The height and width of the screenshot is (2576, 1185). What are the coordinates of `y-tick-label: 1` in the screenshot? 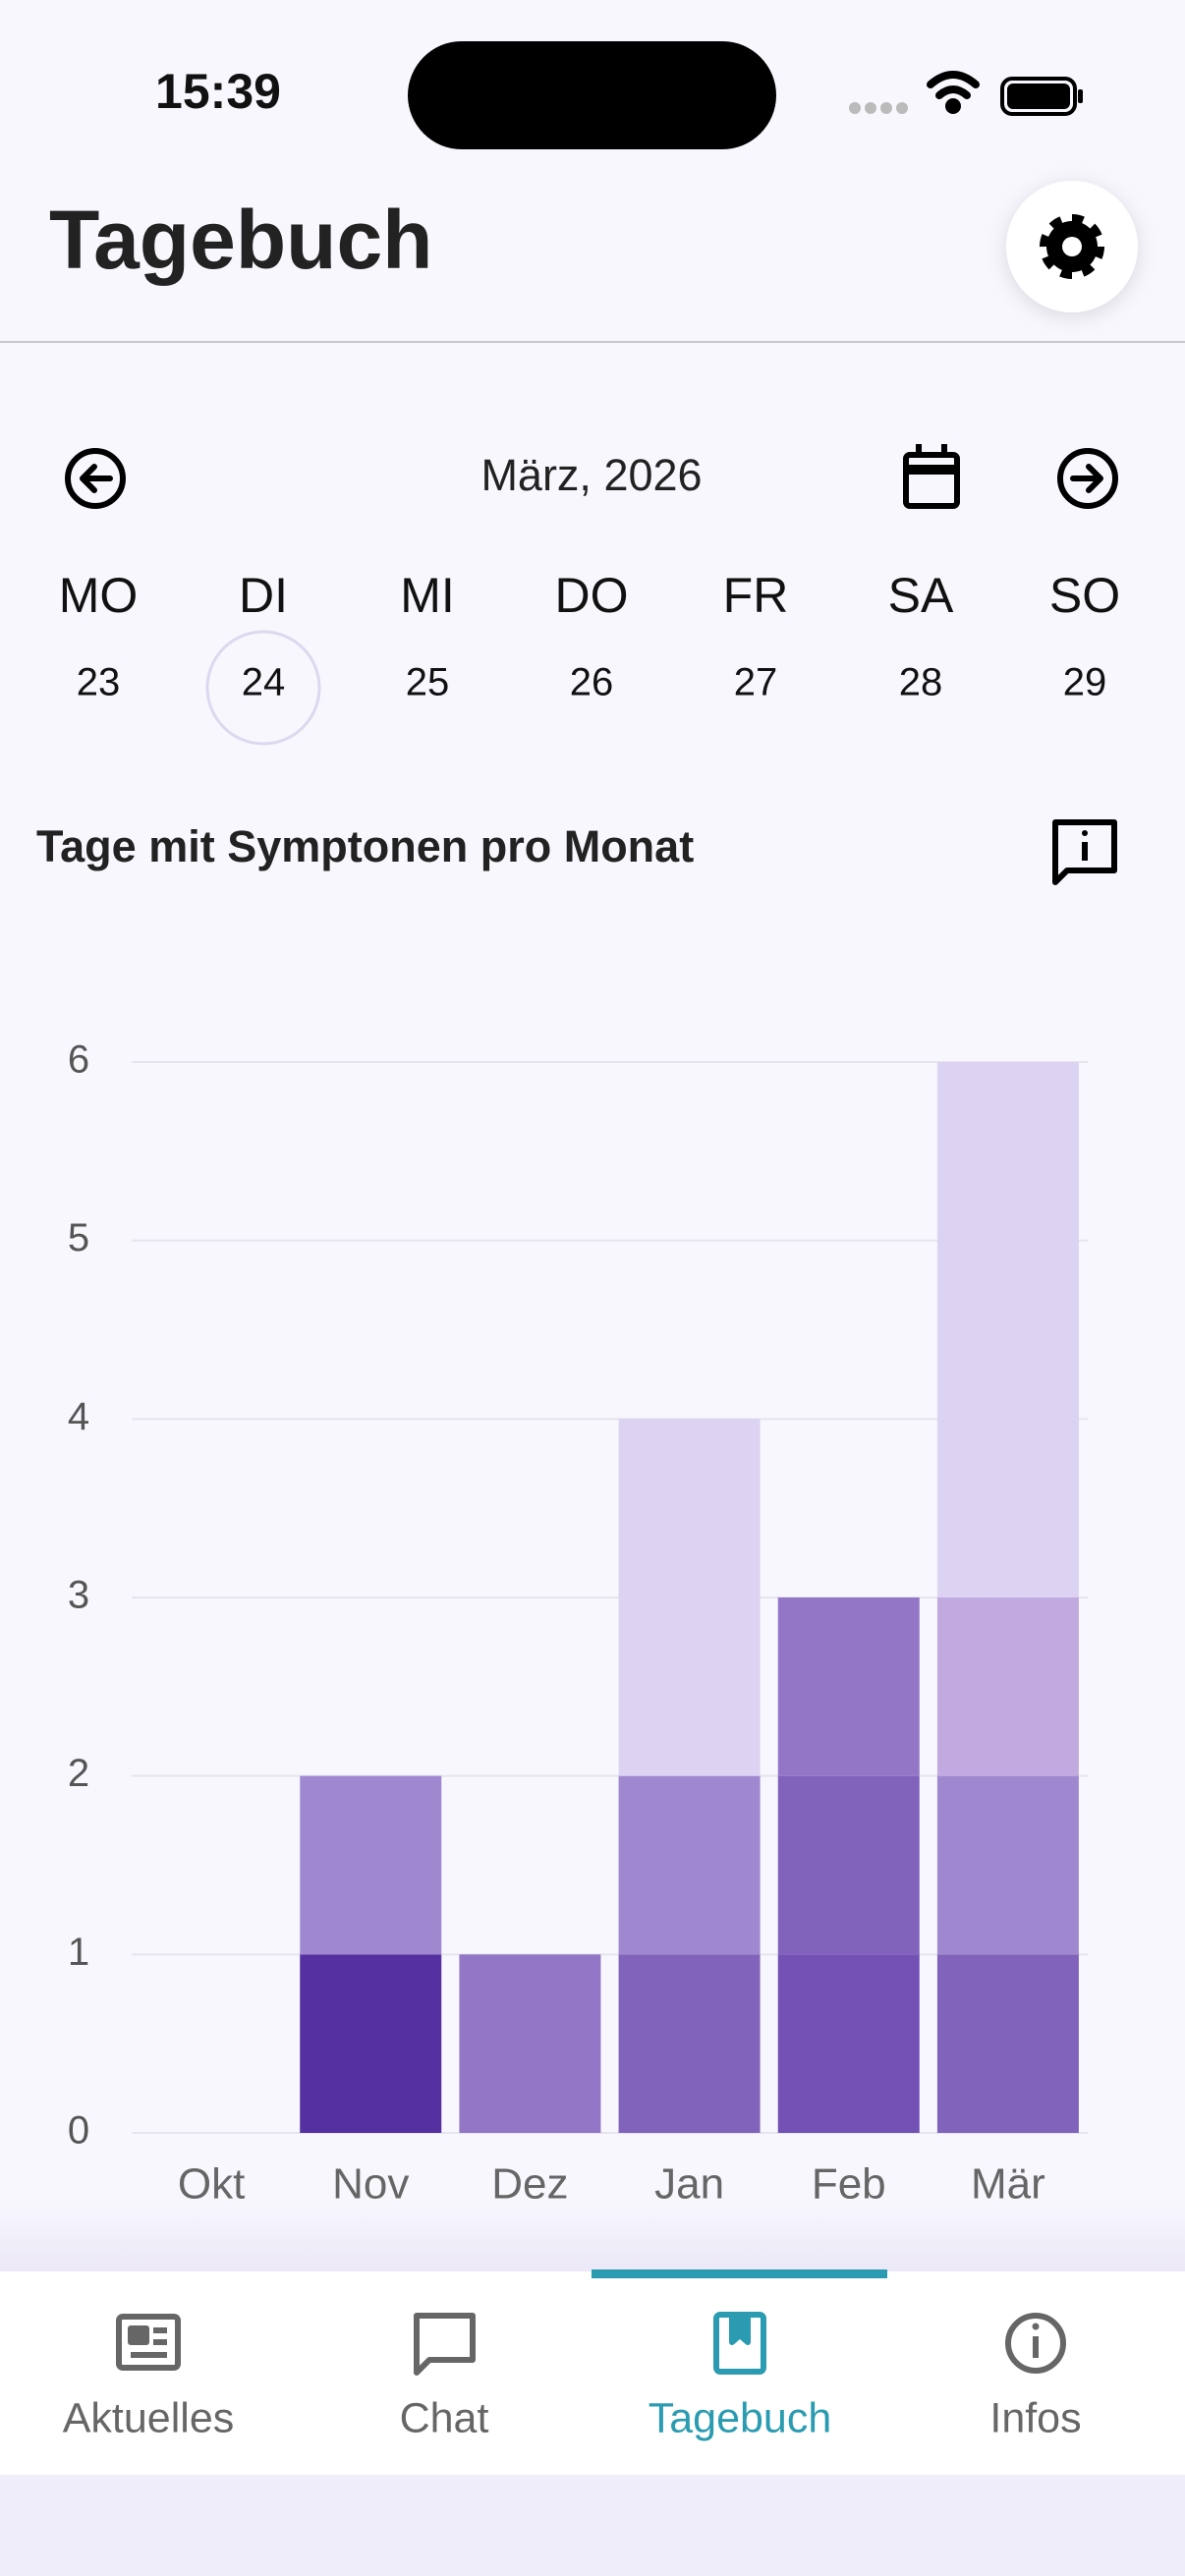 It's located at (78, 1952).